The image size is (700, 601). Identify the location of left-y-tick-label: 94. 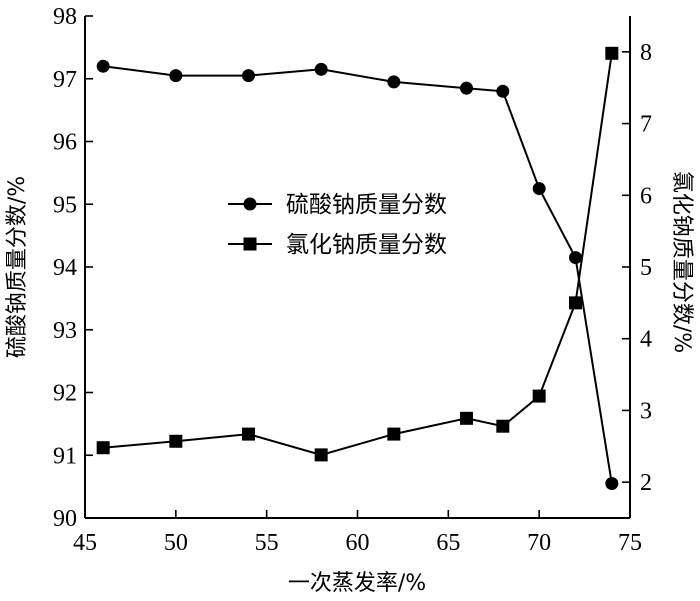
(65, 268).